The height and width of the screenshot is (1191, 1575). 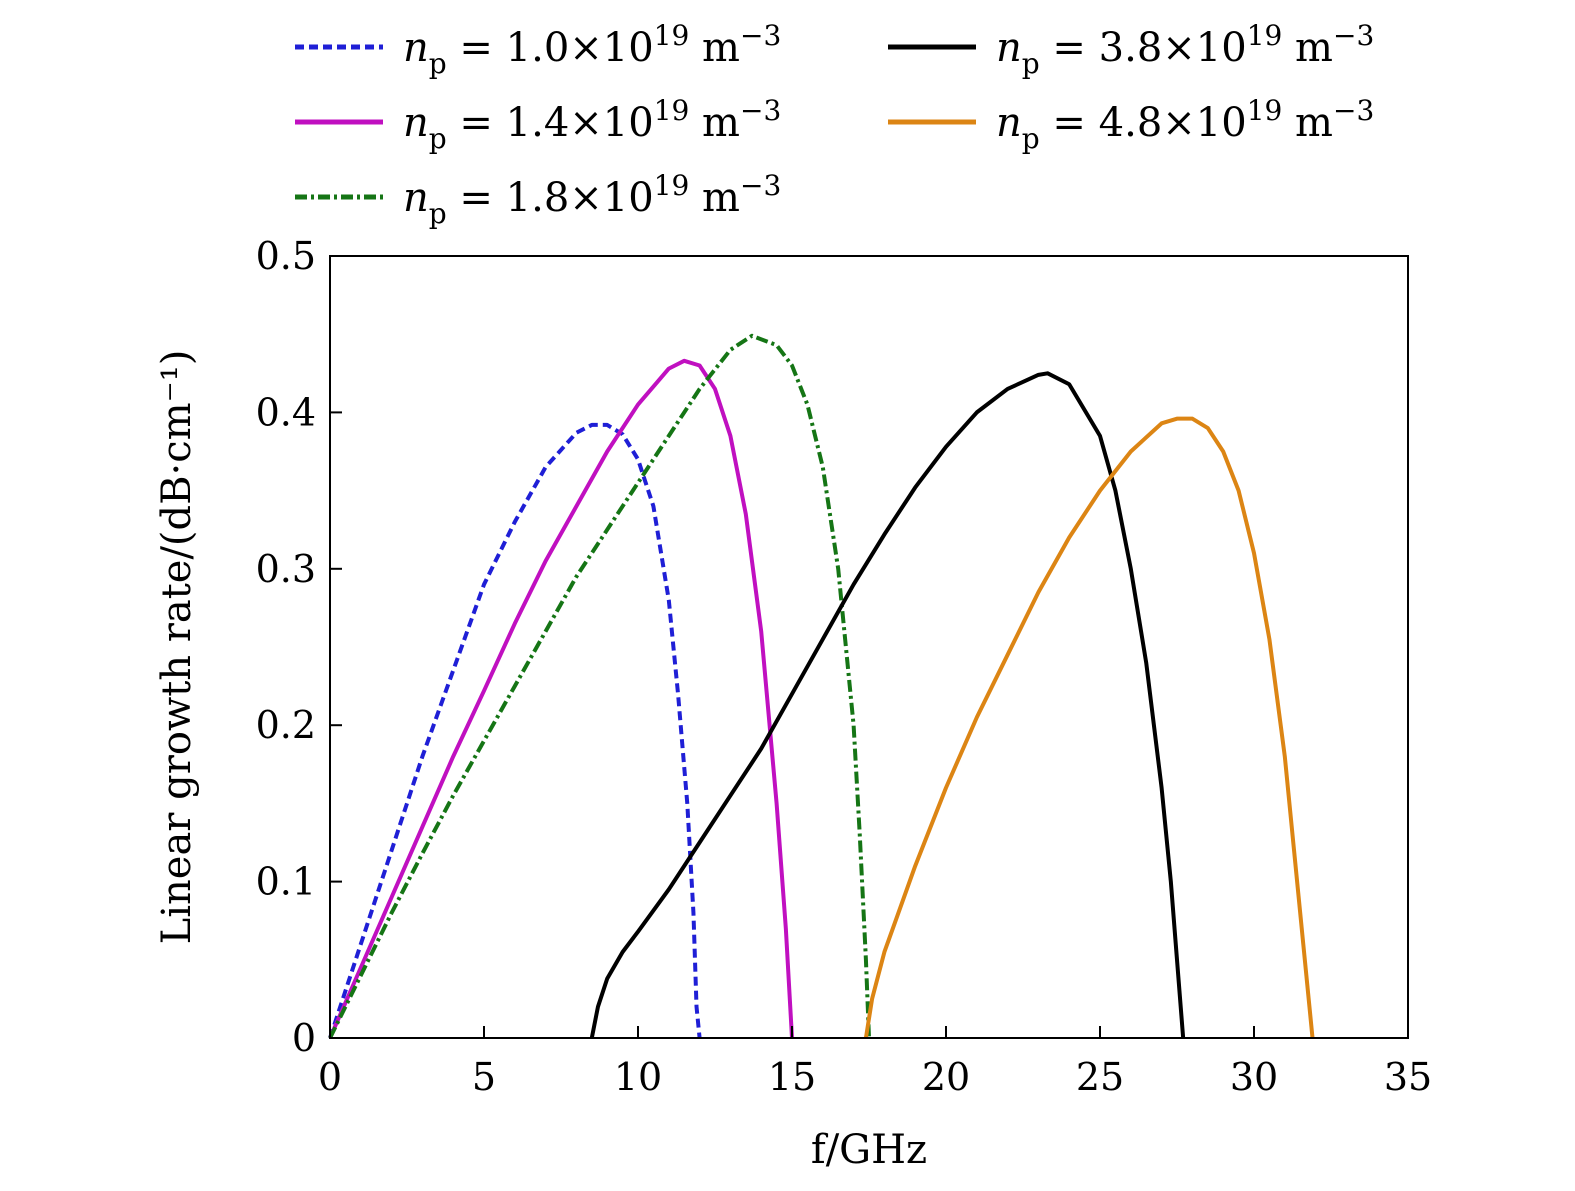 What do you see at coordinates (638, 1077) in the screenshot?
I see `x-tick-label: 10` at bounding box center [638, 1077].